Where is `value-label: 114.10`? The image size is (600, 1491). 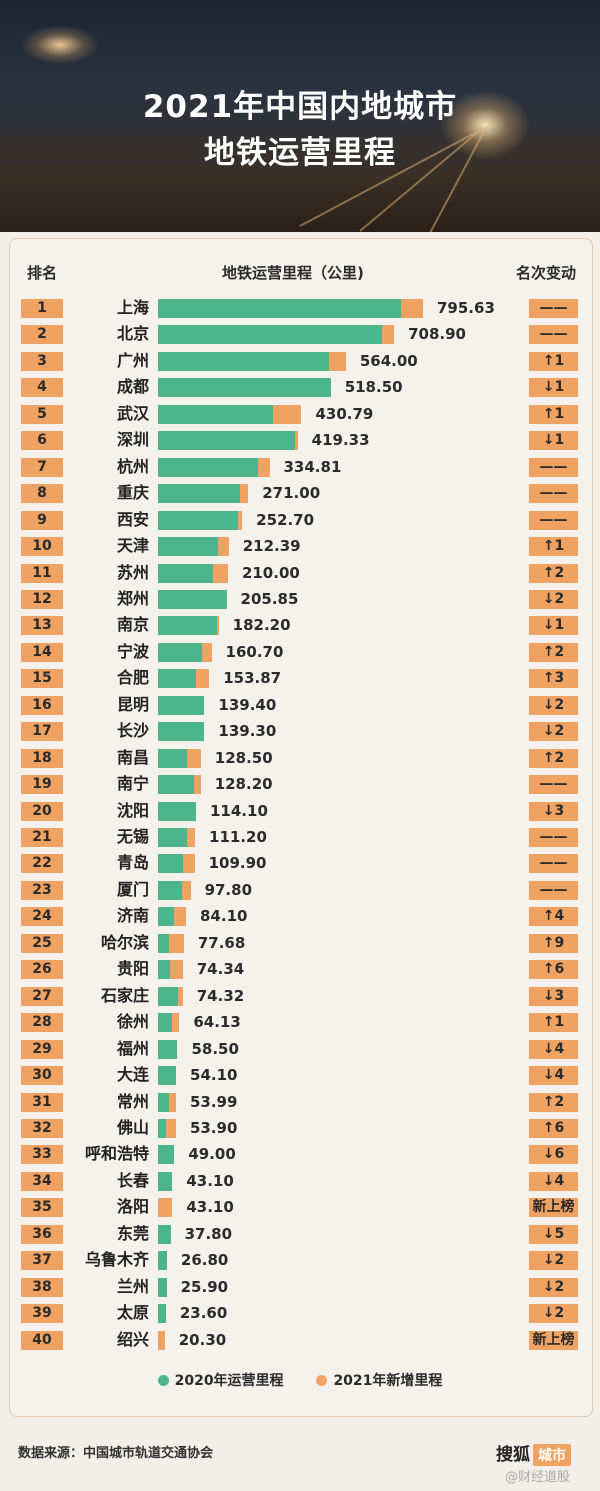 value-label: 114.10 is located at coordinates (239, 810).